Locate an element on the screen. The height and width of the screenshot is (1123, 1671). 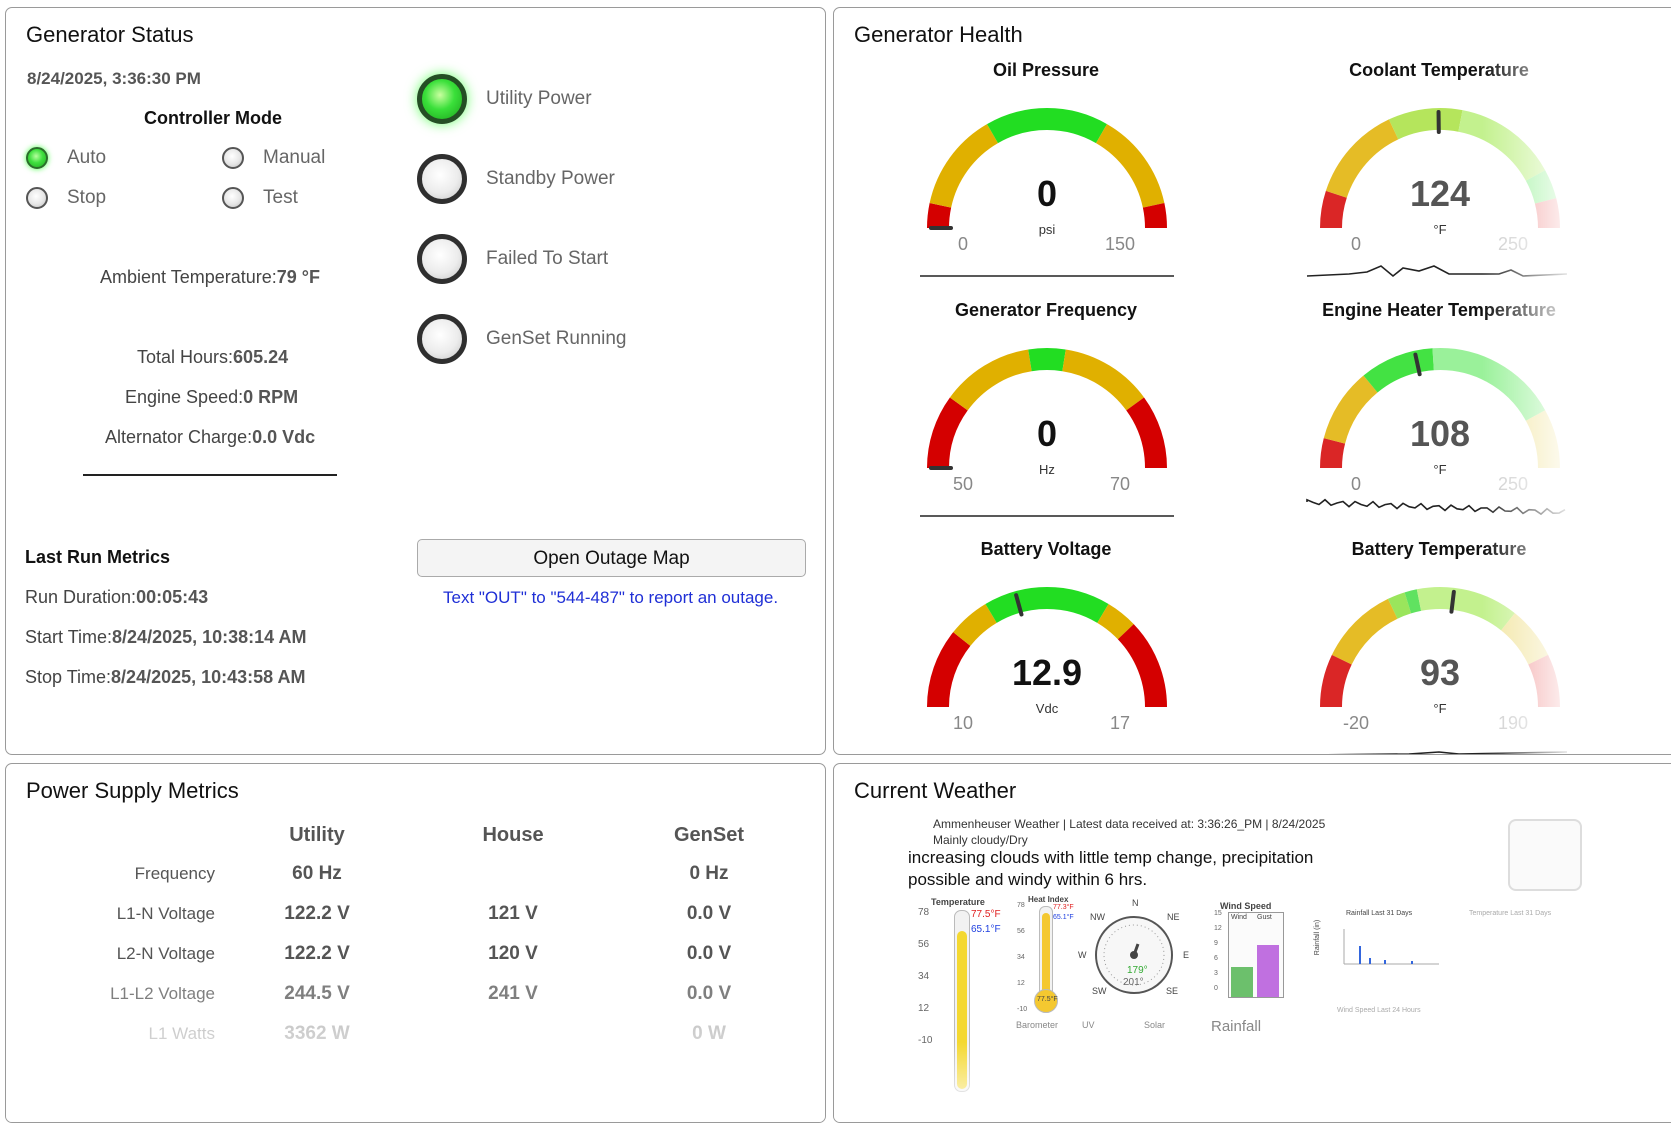
axis-tick-label: 78 is located at coordinates (1021, 905).